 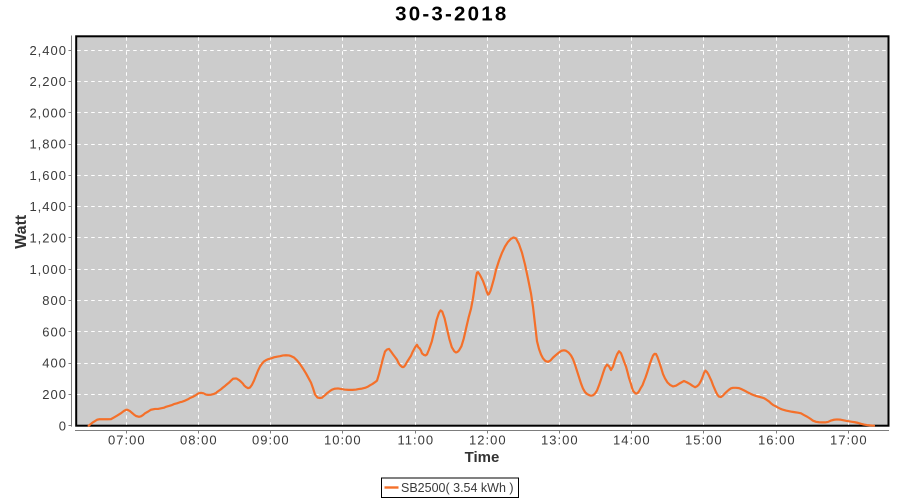 I want to click on svg-text: 800, so click(x=54, y=300).